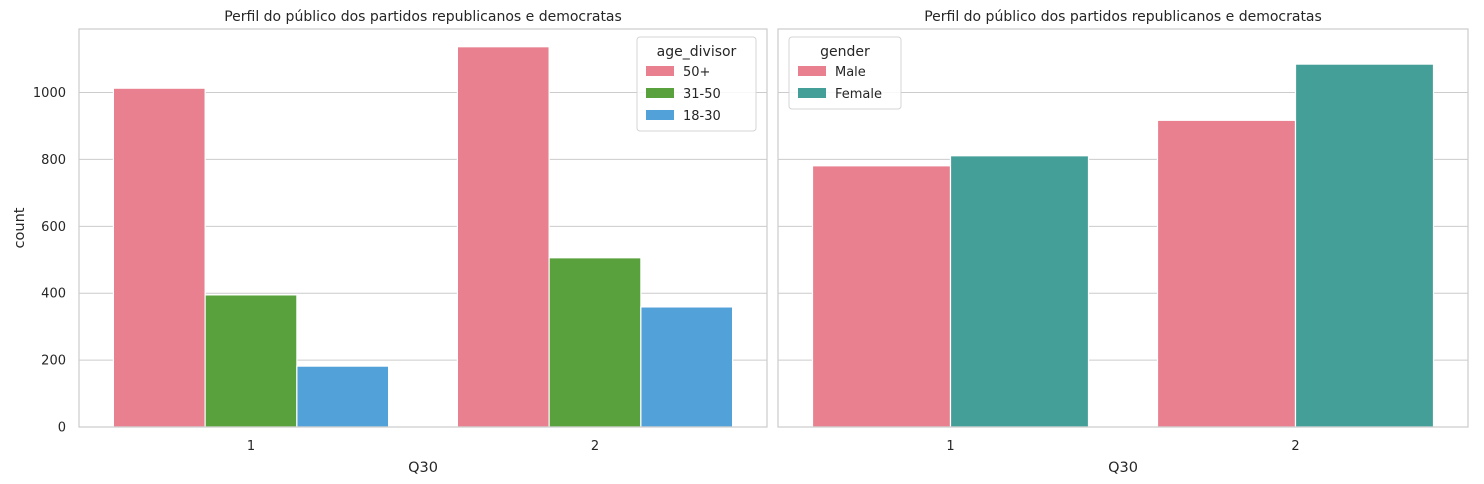 Image resolution: width=1484 pixels, height=484 pixels. Describe the element at coordinates (858, 94) in the screenshot. I see `legend-entry-label: Female` at that location.